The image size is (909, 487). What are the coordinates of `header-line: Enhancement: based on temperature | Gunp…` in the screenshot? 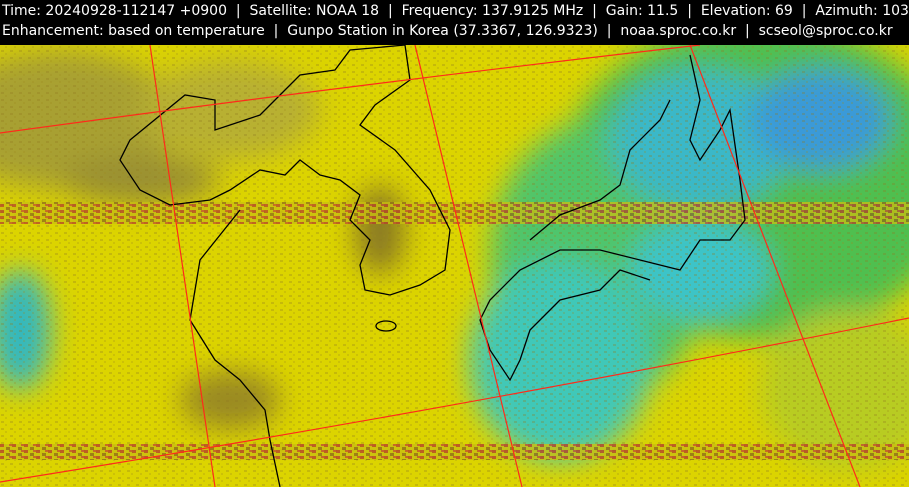 It's located at (447, 31).